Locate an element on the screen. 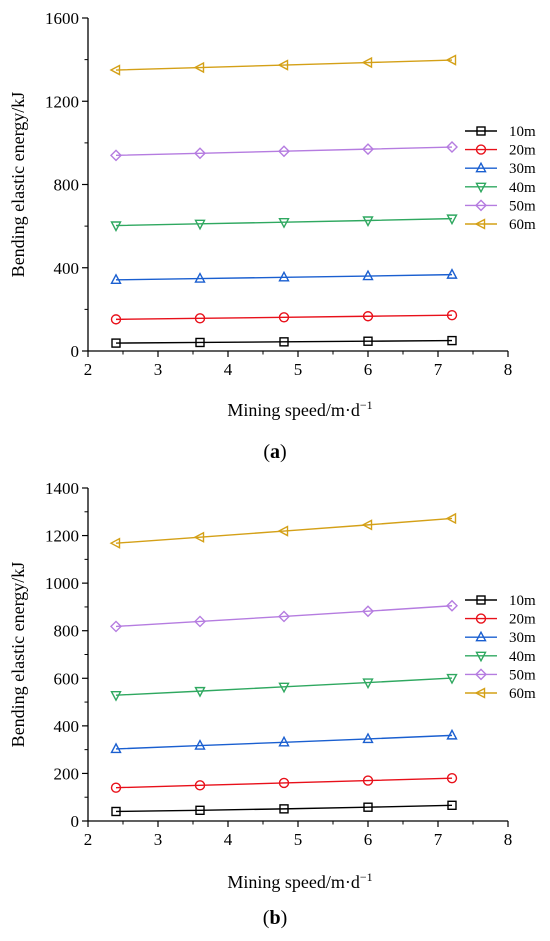  x-tick-label: 7 is located at coordinates (438, 369).